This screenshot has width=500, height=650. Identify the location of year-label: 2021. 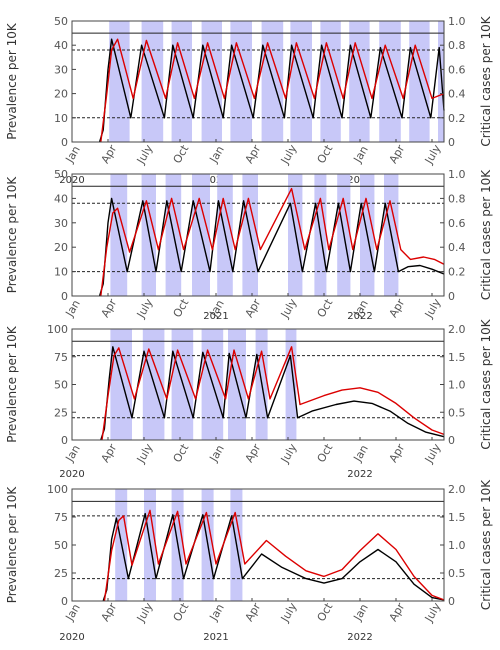
(215, 316).